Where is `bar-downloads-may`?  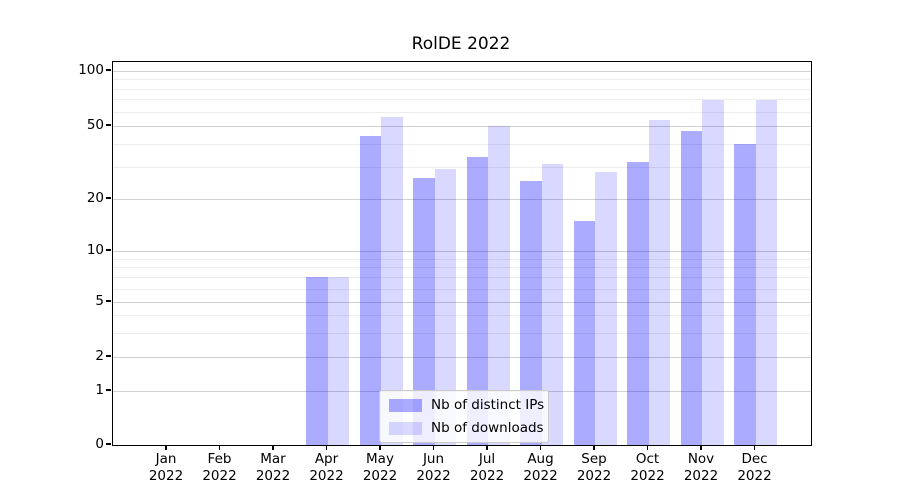 bar-downloads-may is located at coordinates (392, 281).